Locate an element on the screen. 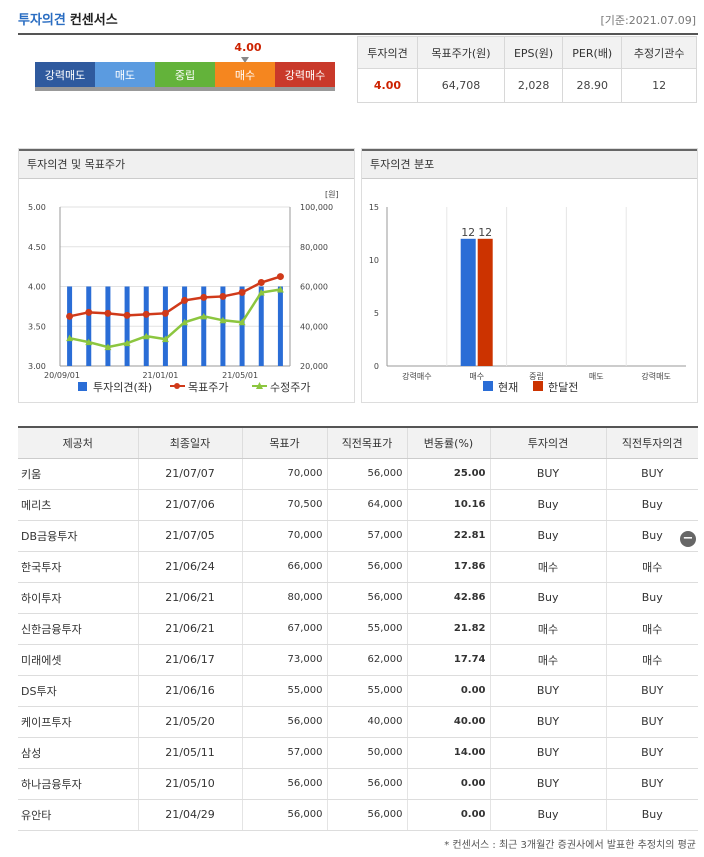 The width and height of the screenshot is (704, 857). x-tick-label: 21/01/01 is located at coordinates (160, 375).